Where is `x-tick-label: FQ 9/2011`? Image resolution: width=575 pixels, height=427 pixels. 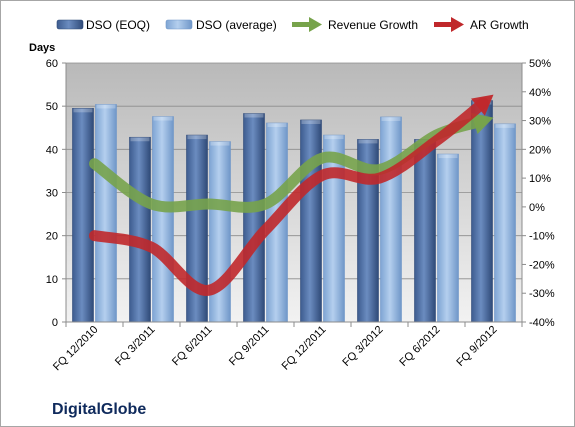 x-tick-label: FQ 9/2011 is located at coordinates (249, 346).